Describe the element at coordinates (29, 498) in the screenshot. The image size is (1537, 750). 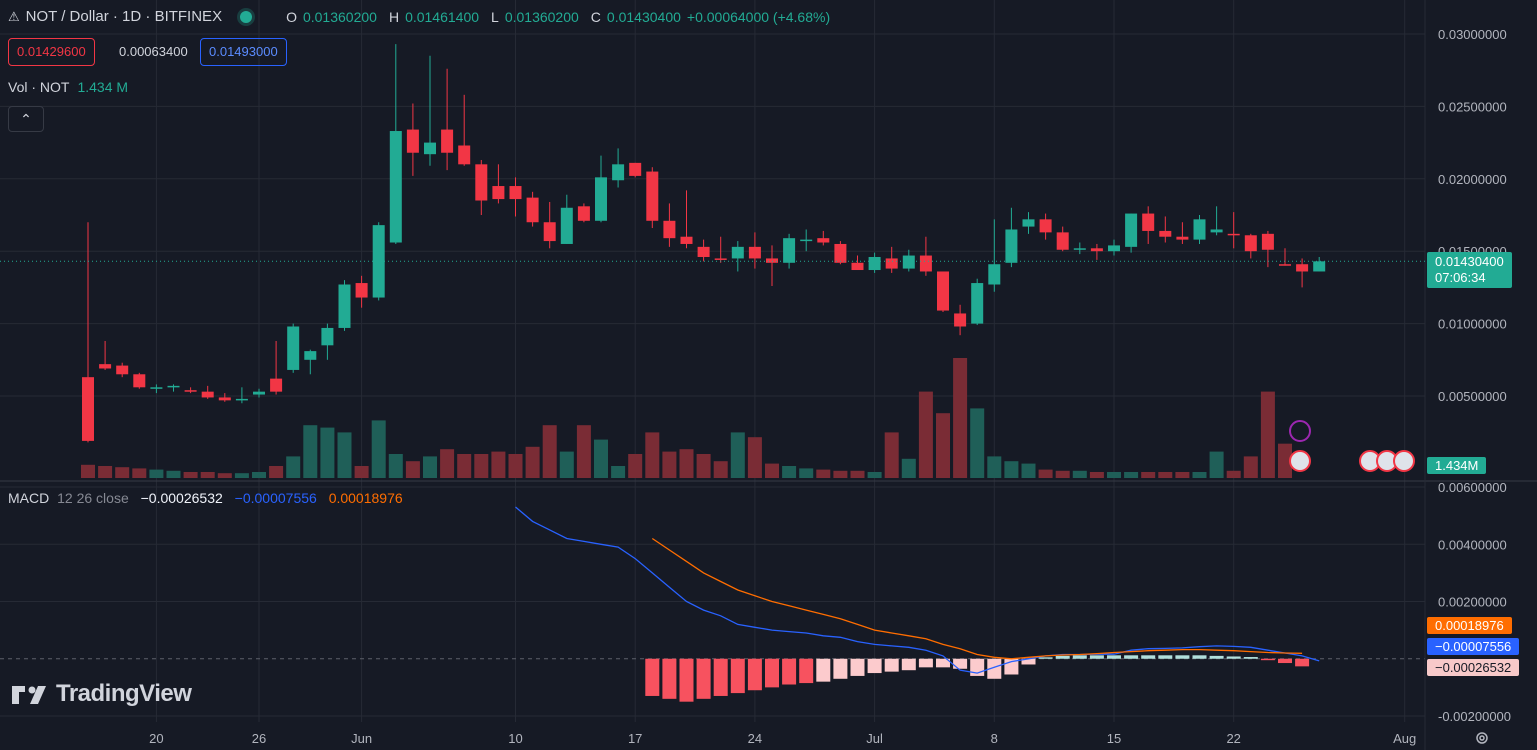
I see `macd-label: MACD` at that location.